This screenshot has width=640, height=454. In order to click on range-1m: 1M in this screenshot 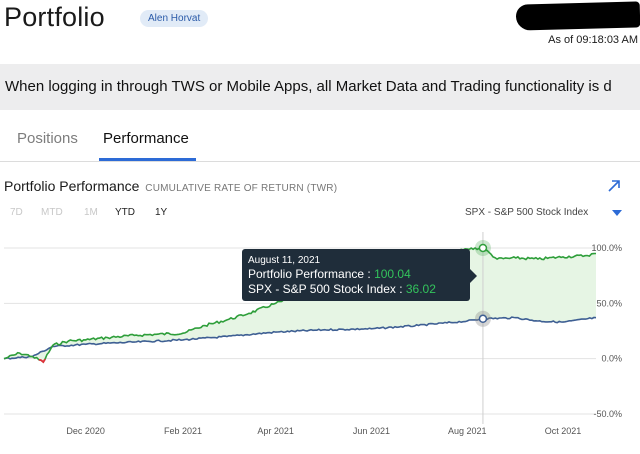, I will do `click(91, 212)`.